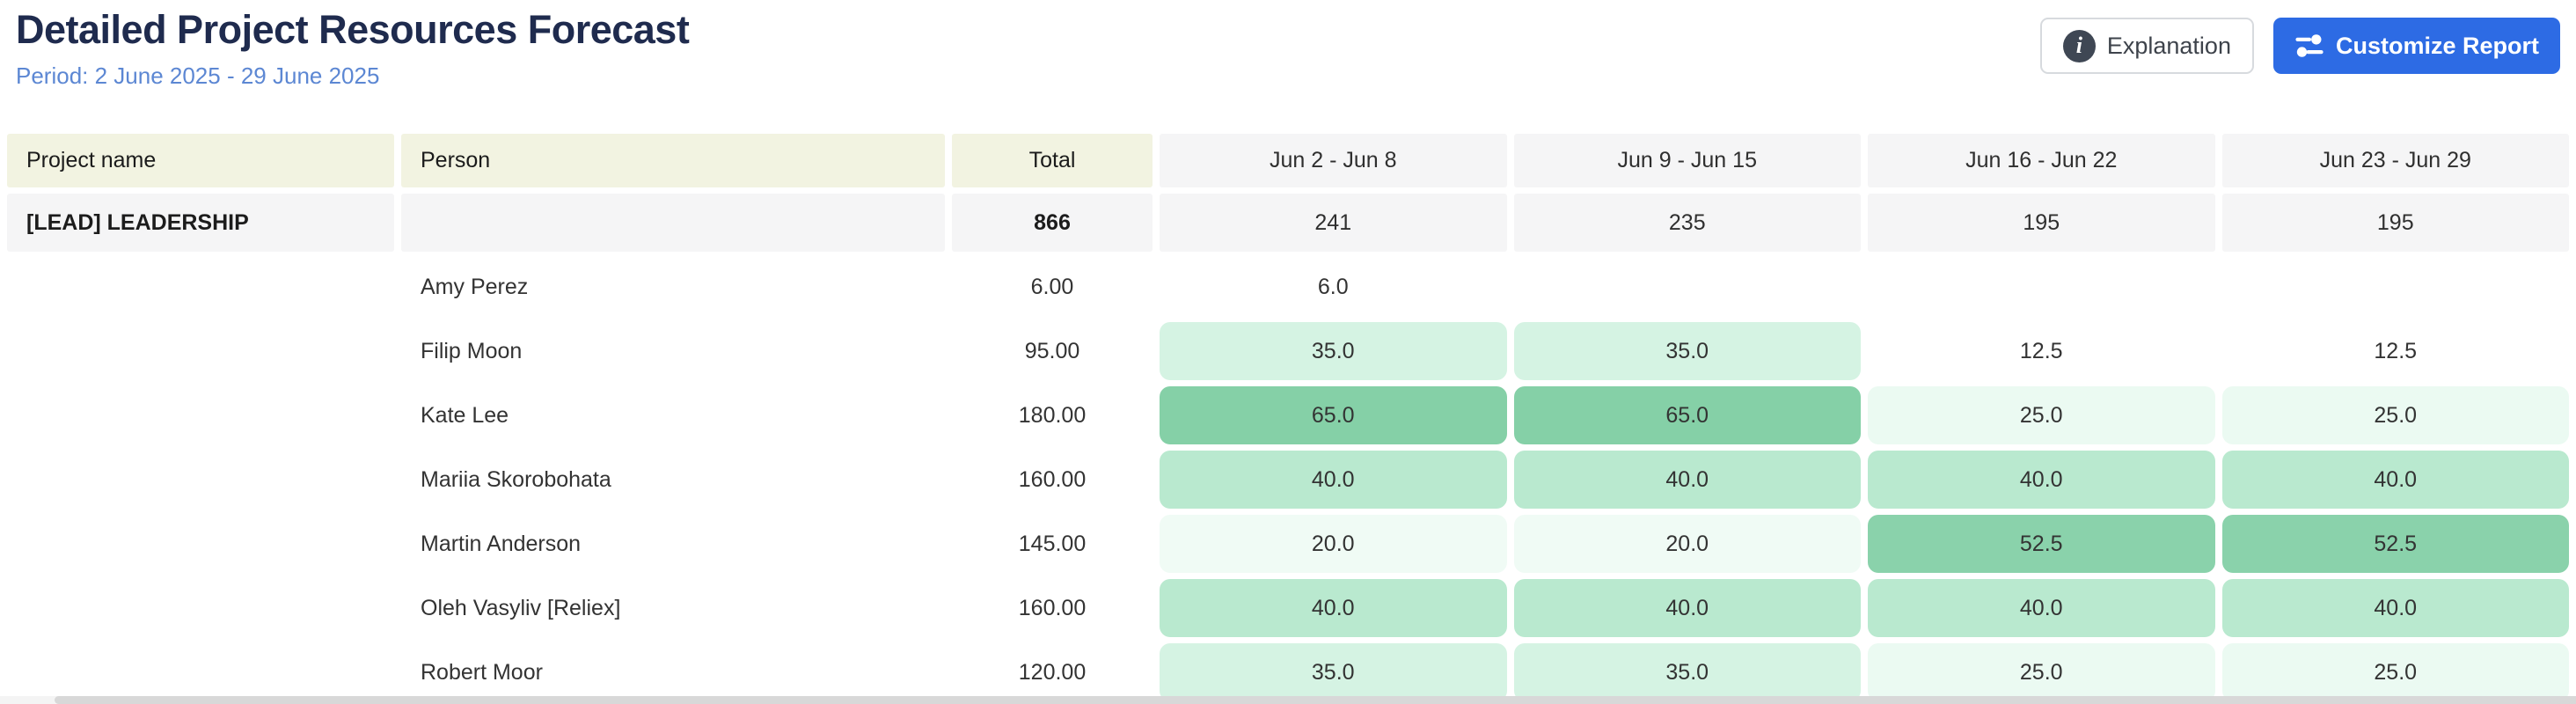 This screenshot has width=2576, height=704. I want to click on week-allocation-cell: 6.0, so click(1333, 287).